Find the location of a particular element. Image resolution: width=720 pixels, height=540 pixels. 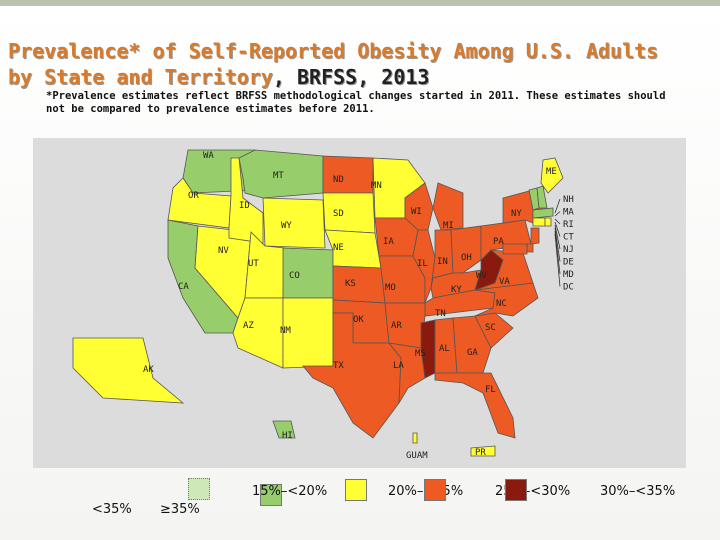

leader-de is located at coordinates (557, 244).